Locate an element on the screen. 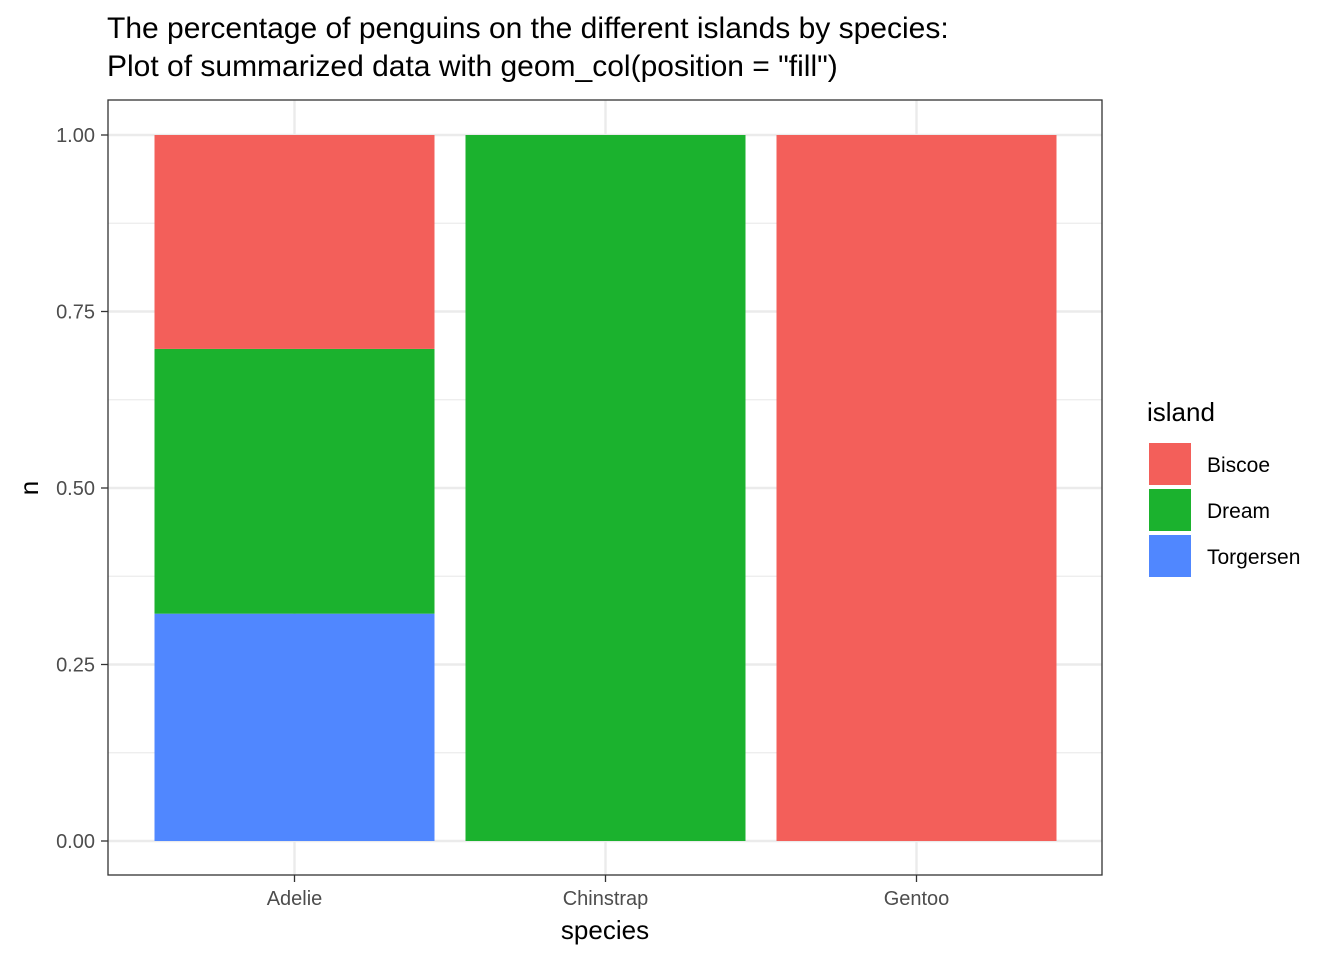 This screenshot has height=960, width=1344. legend-label-torgersen: Torgersen is located at coordinates (1253, 557).